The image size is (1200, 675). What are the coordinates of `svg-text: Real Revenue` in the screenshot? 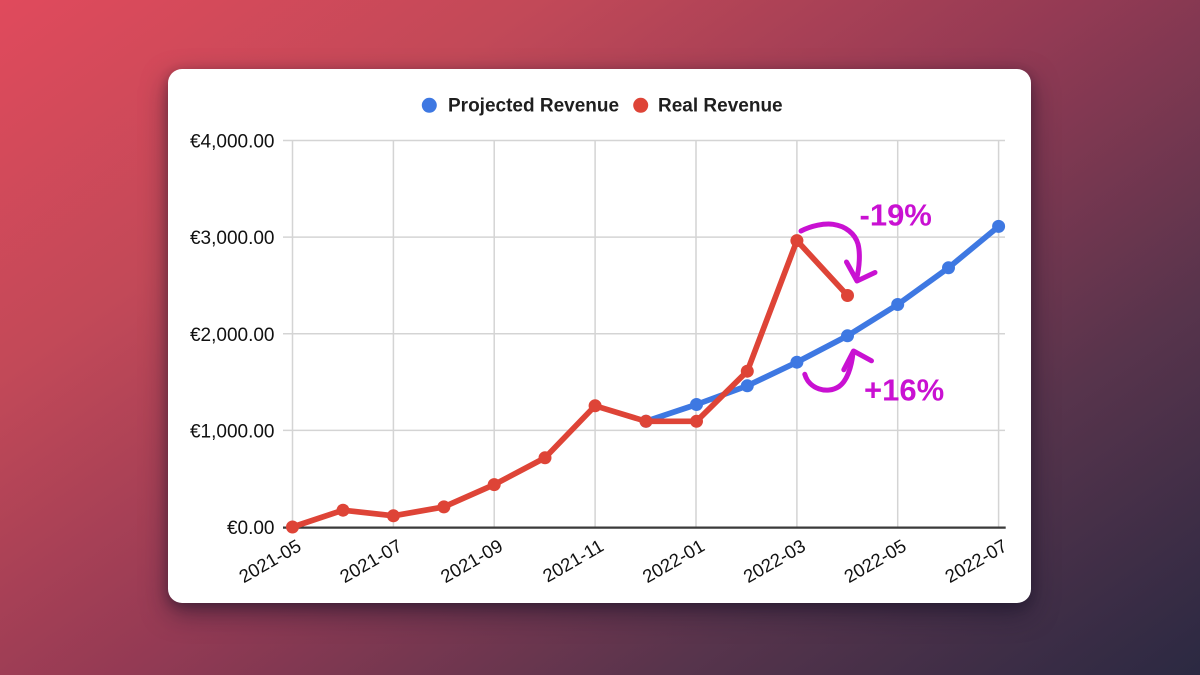 It's located at (720, 106).